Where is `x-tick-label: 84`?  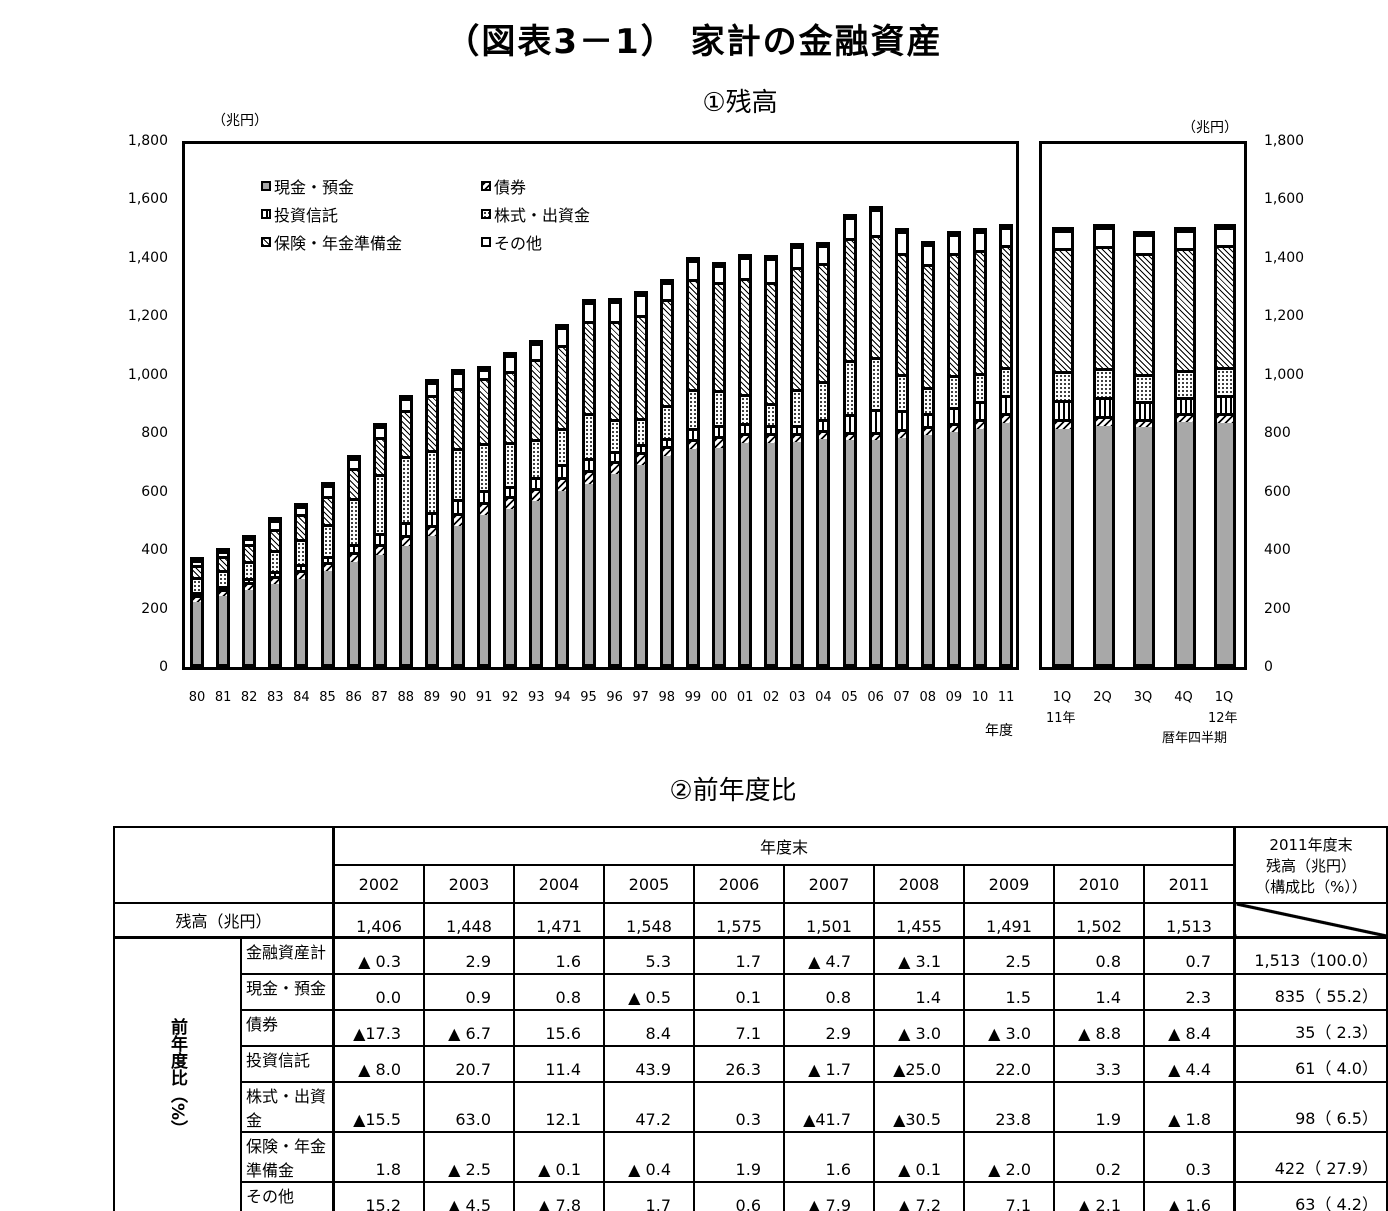 x-tick-label: 84 is located at coordinates (301, 697).